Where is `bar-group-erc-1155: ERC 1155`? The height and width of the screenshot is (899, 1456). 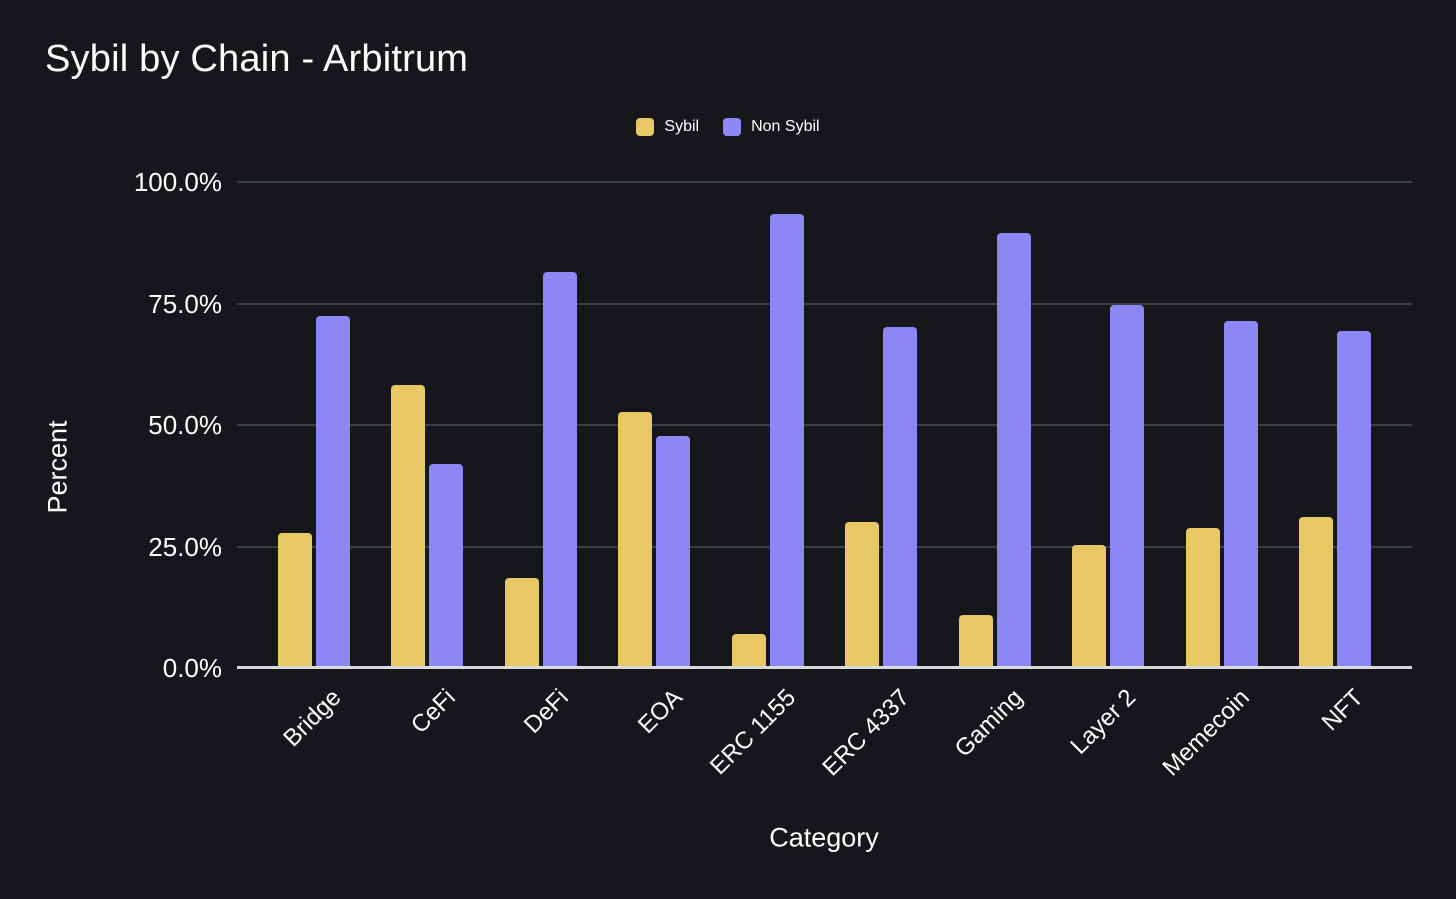 bar-group-erc-1155: ERC 1155 is located at coordinates (765, 481).